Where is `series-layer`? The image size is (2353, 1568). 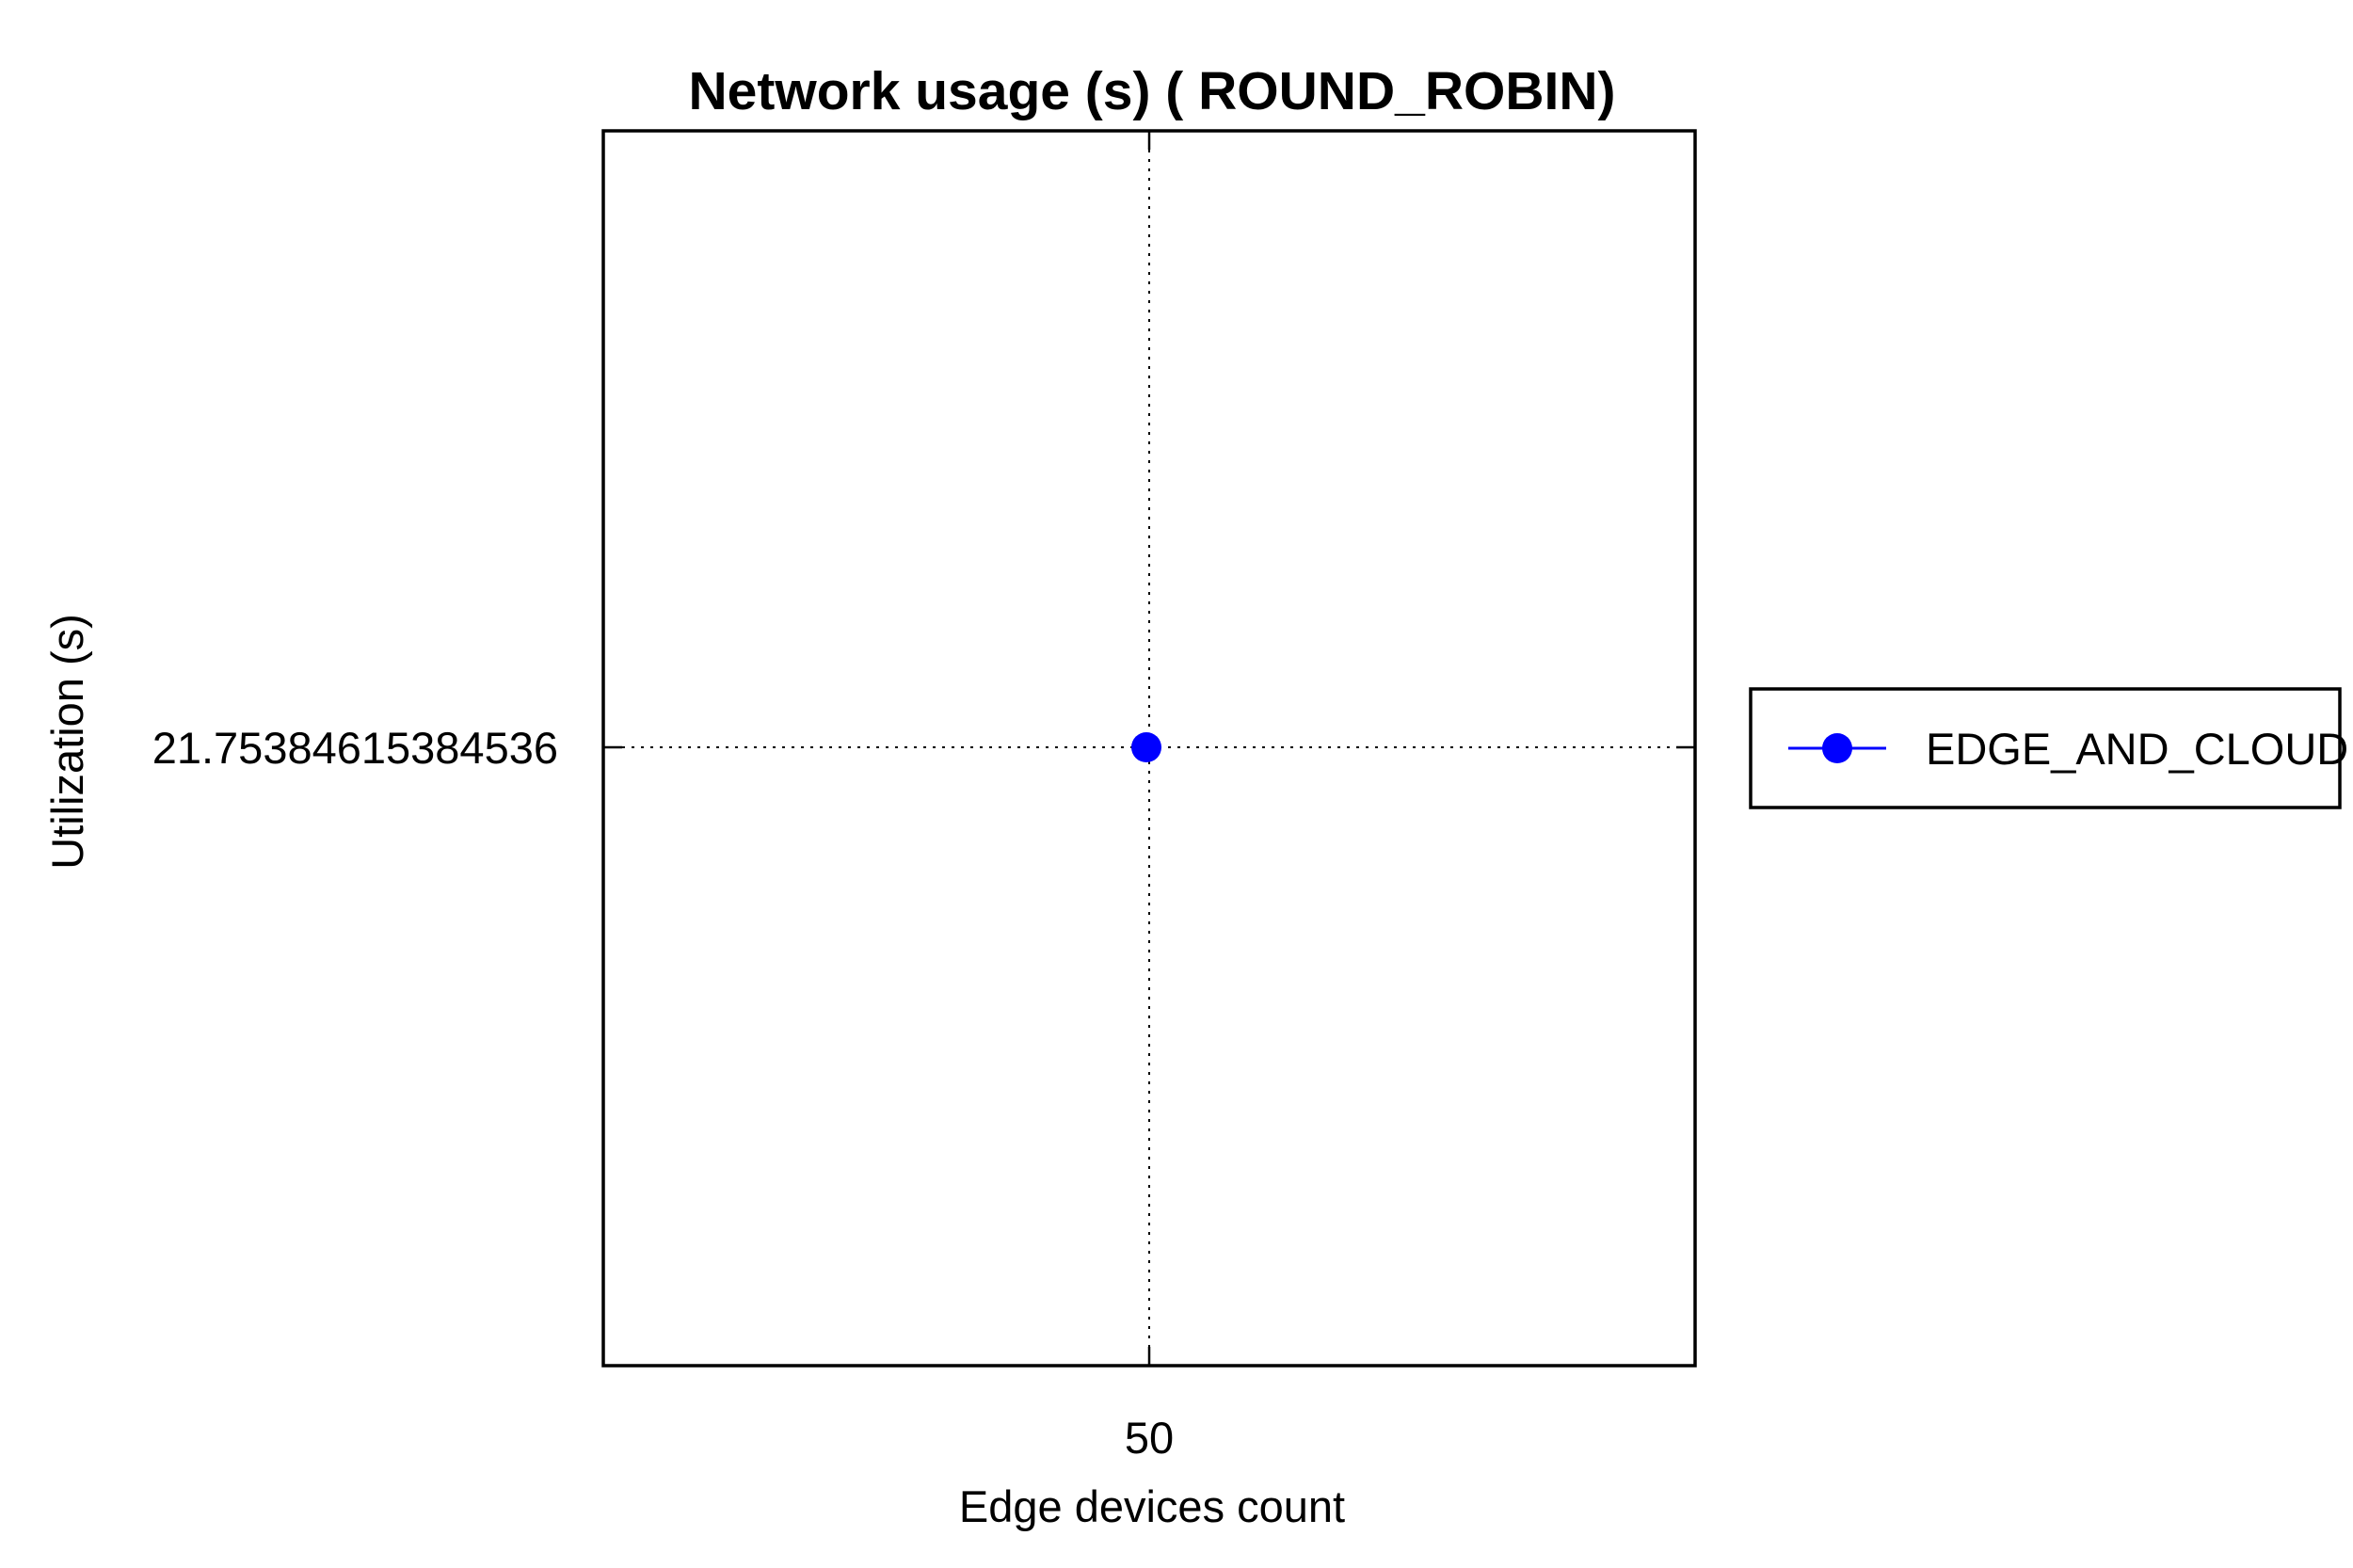
series-layer is located at coordinates (1146, 747).